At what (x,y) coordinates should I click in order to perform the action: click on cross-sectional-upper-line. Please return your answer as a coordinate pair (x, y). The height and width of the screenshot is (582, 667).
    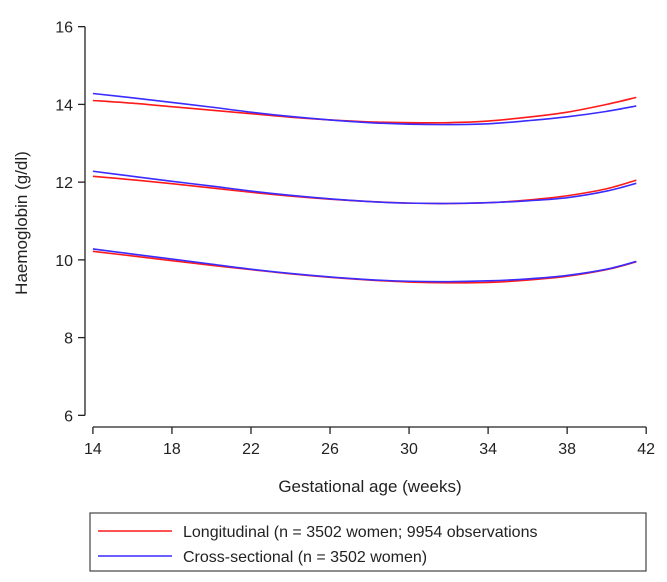
    Looking at the image, I should click on (364, 109).